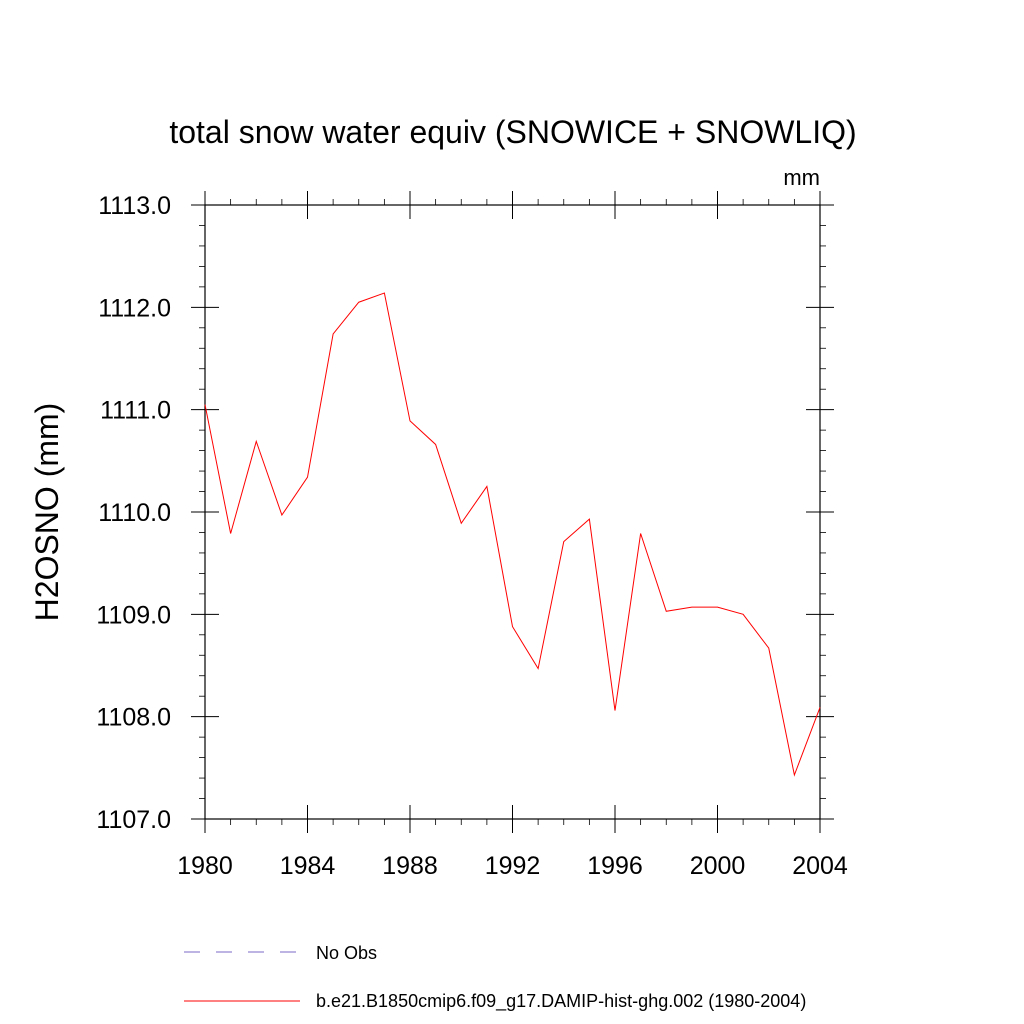 Image resolution: width=1024 pixels, height=1024 pixels. Describe the element at coordinates (820, 866) in the screenshot. I see `x-tick-label: 2004` at that location.